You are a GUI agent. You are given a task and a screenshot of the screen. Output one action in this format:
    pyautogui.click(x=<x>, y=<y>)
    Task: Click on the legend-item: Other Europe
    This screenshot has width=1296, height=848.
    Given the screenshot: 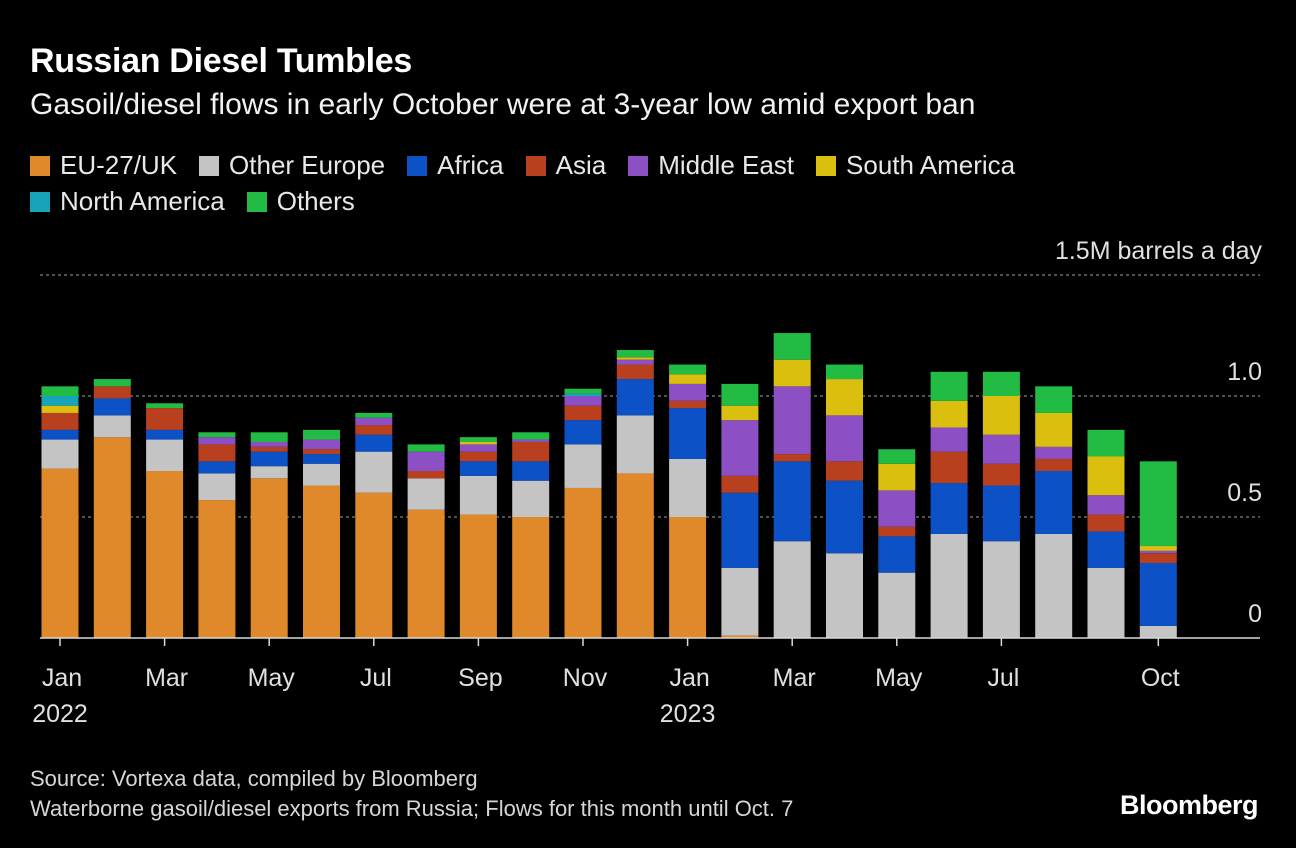 What is the action you would take?
    pyautogui.click(x=292, y=165)
    